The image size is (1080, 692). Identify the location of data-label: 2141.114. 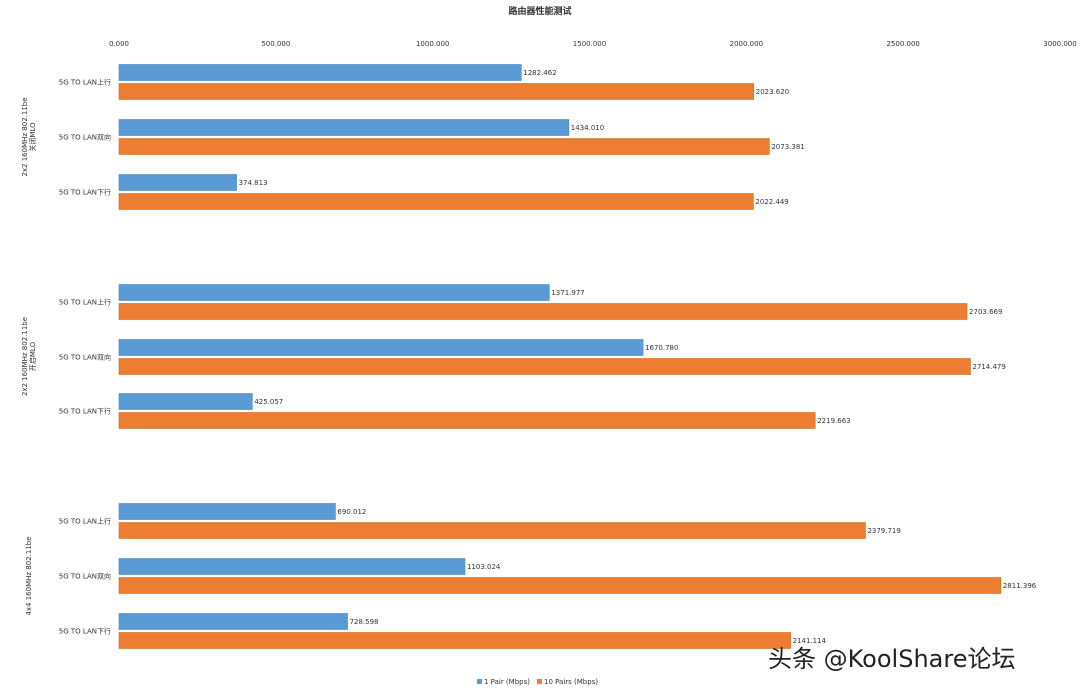
(810, 641).